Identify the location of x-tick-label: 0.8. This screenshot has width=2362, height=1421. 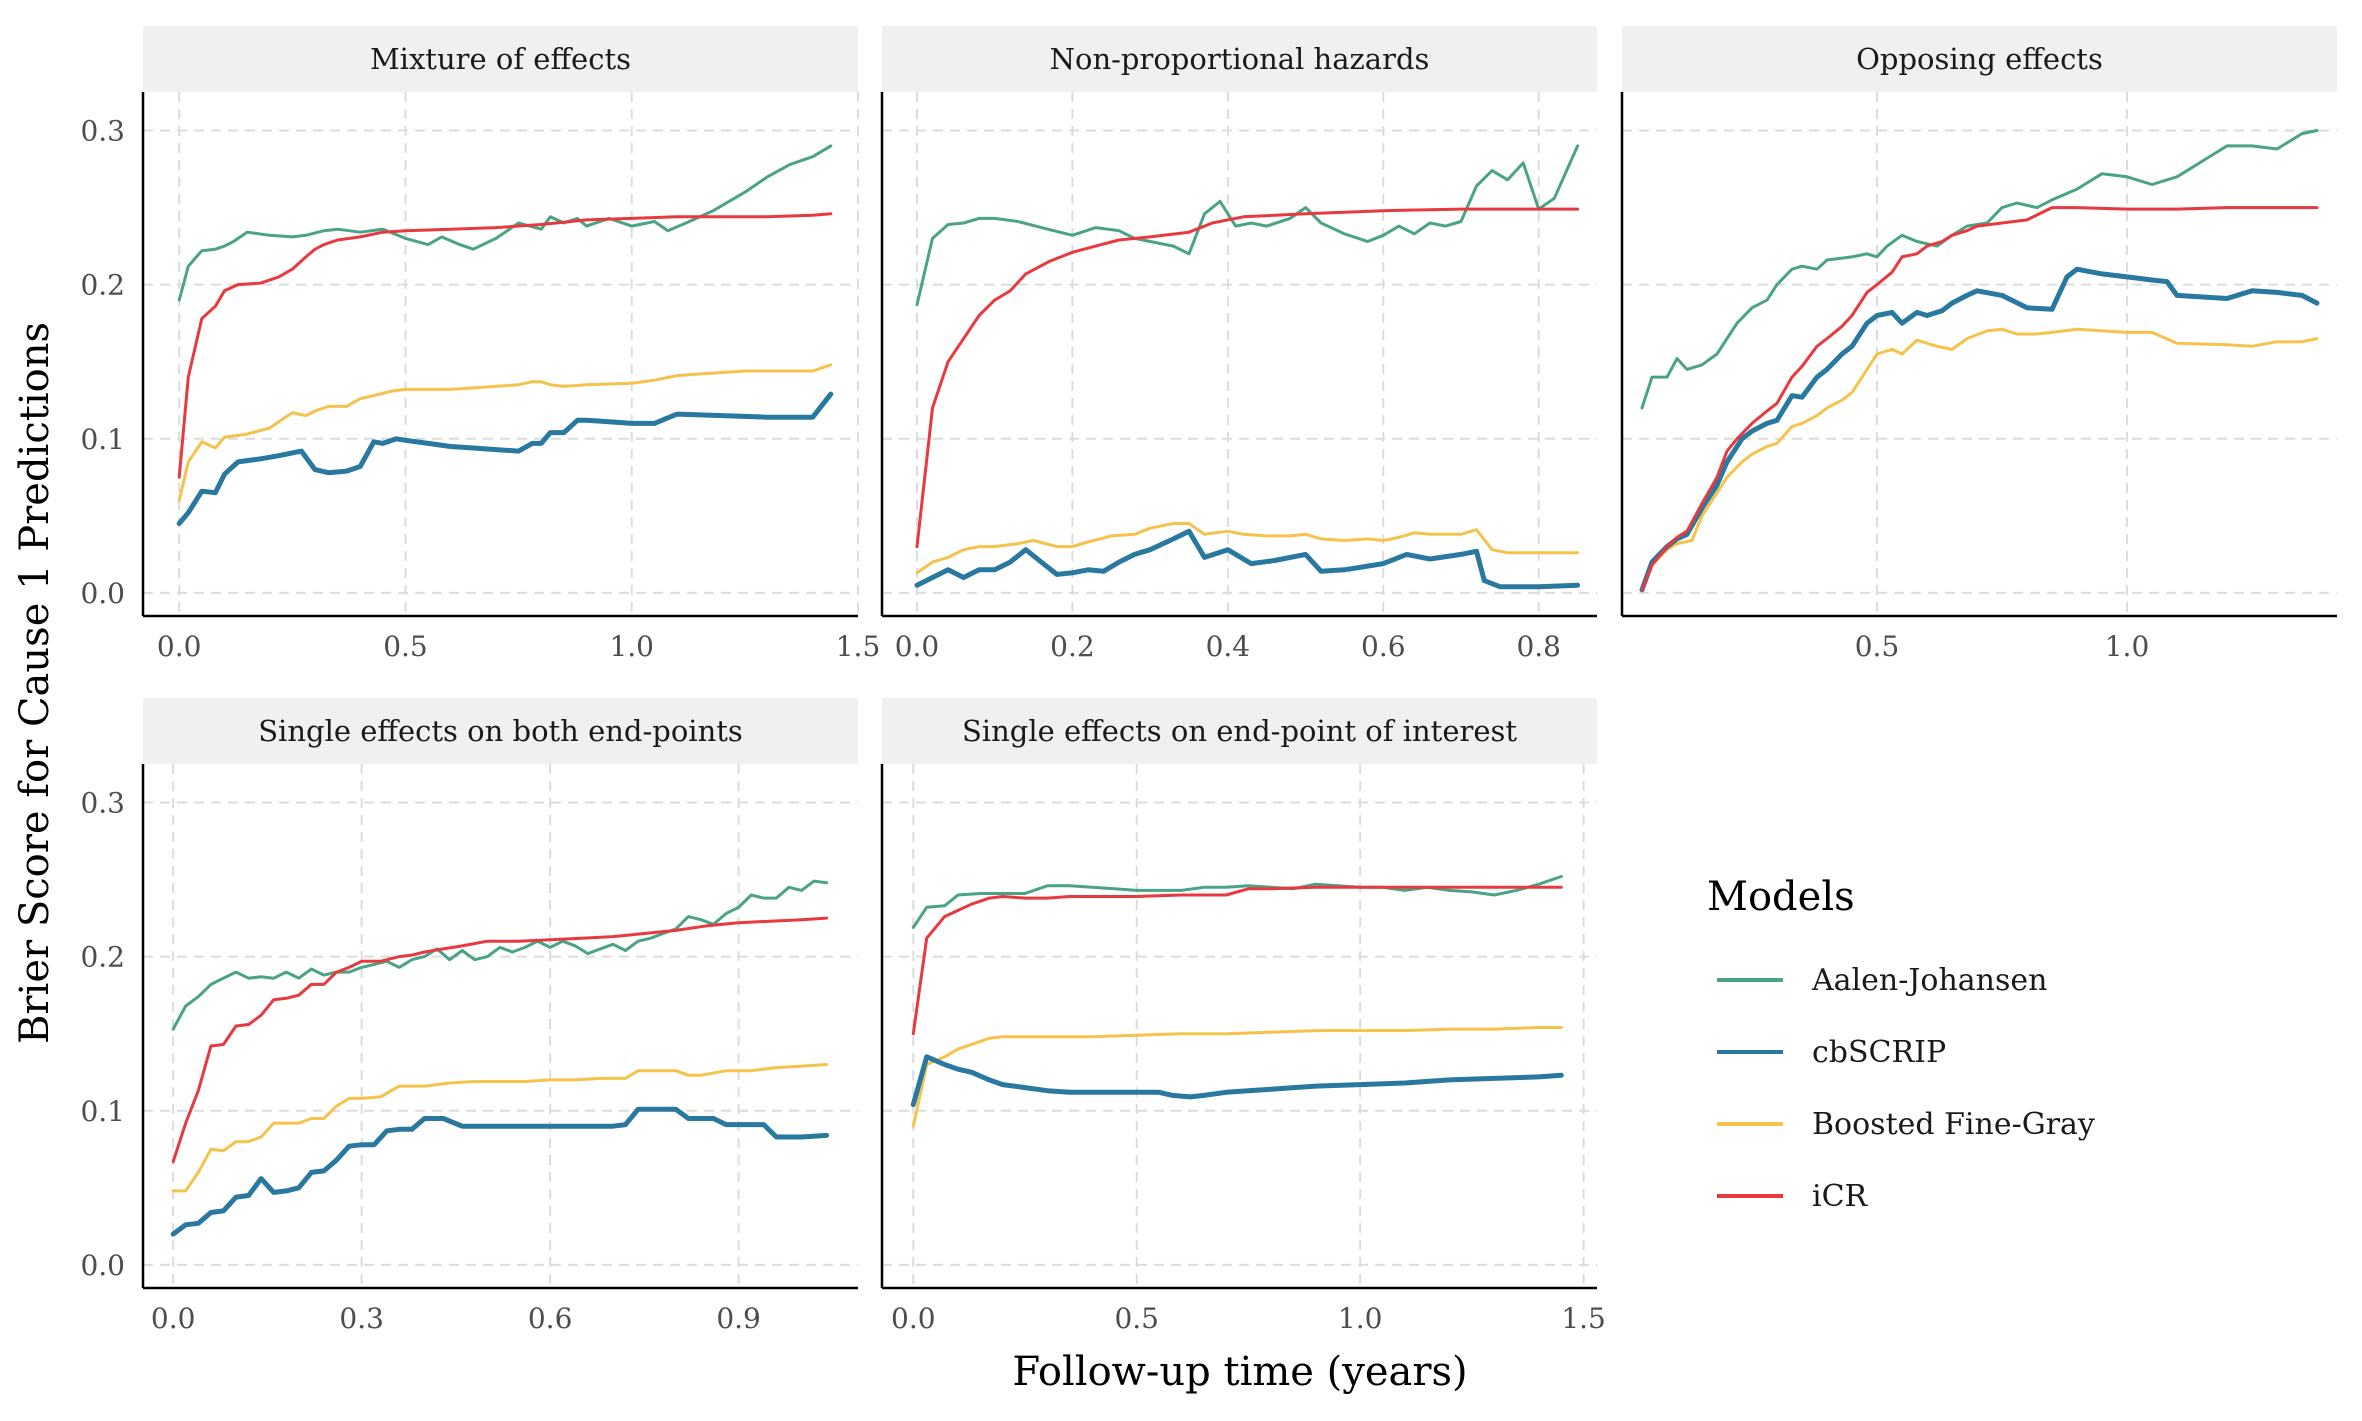
(1538, 646).